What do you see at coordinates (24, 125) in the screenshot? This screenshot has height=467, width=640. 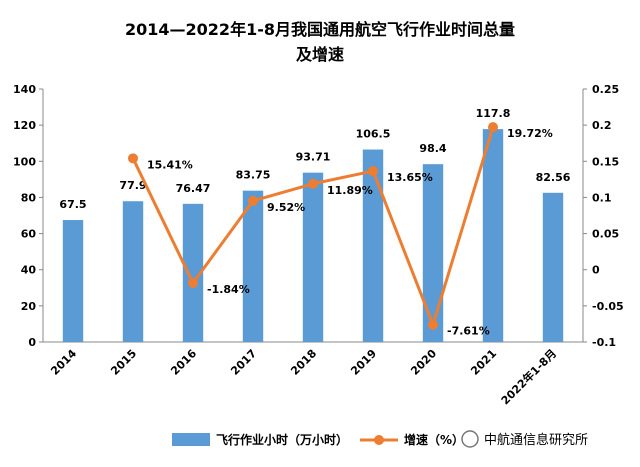 I see `y-left-tick-label: 120` at bounding box center [24, 125].